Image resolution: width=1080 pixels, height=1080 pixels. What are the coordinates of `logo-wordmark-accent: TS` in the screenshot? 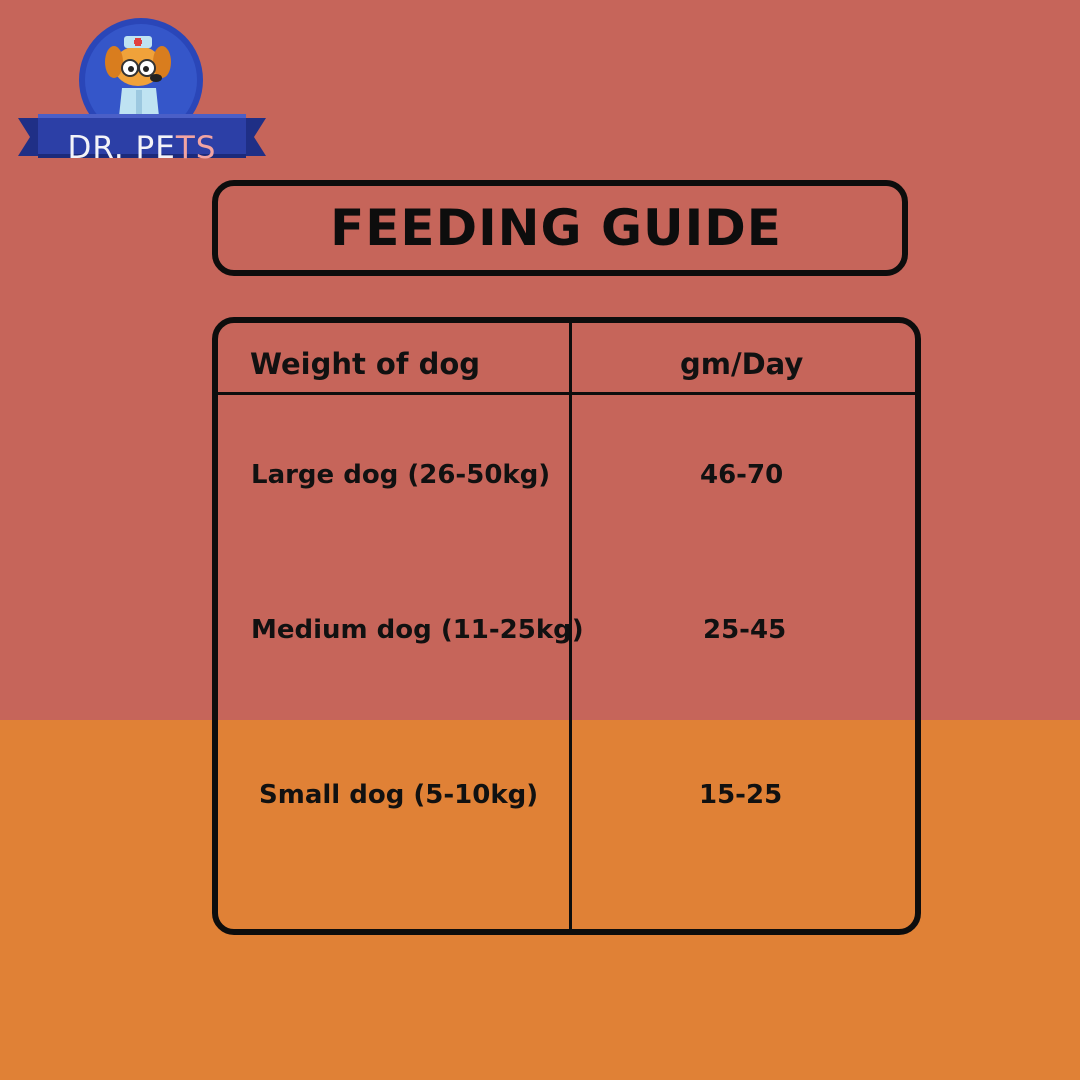 It's located at (196, 148).